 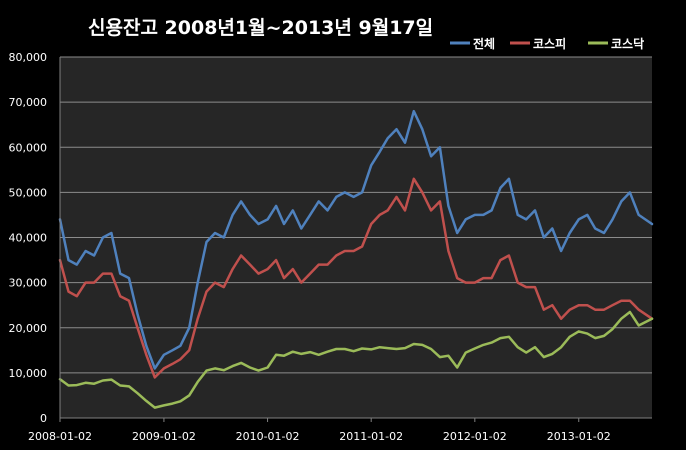 I want to click on x-tick-label: 2009-01-02, so click(x=164, y=436).